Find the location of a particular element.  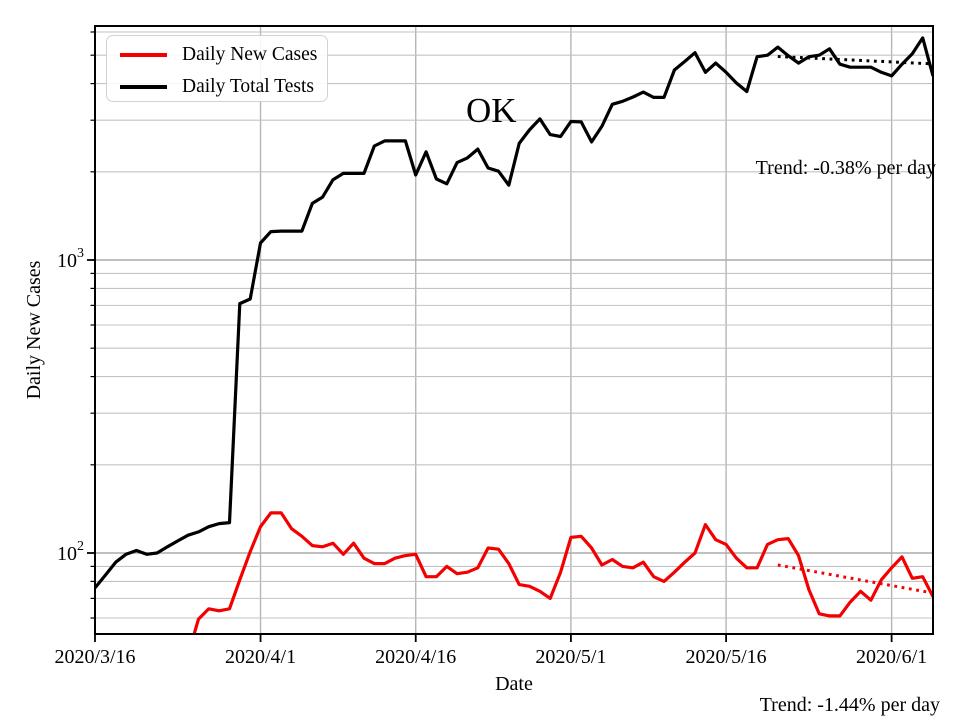

y-tick-label: 10² is located at coordinates (70, 552).